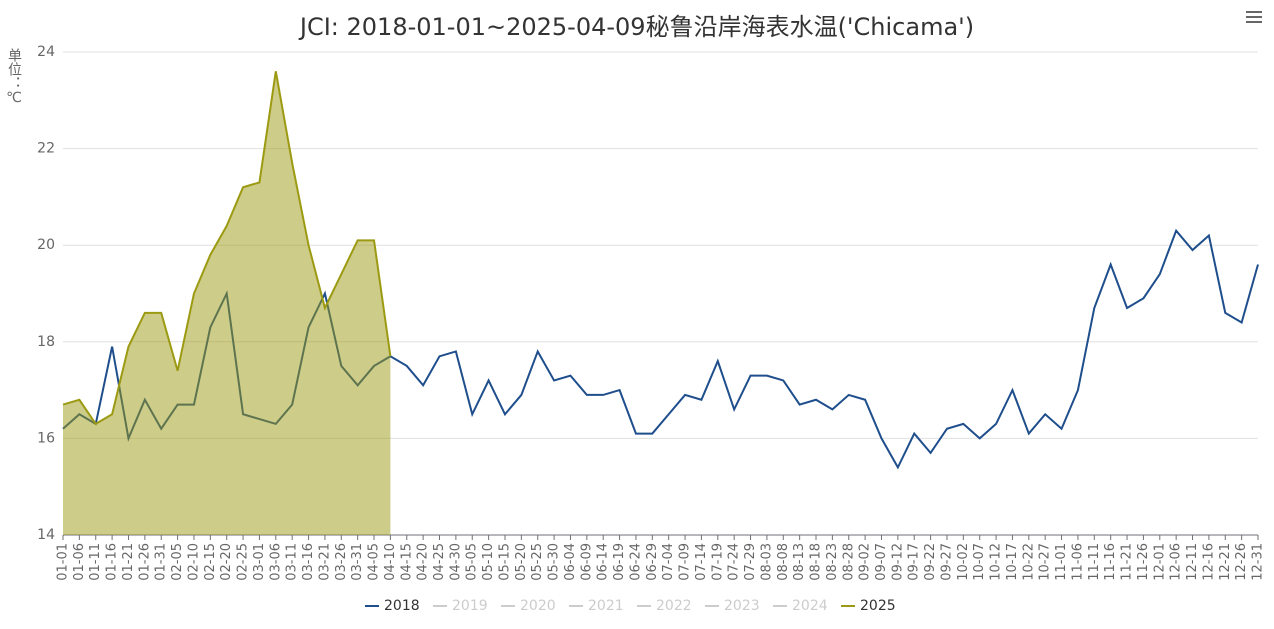  What do you see at coordinates (95, 562) in the screenshot?
I see `x-tick-label: 01-11` at bounding box center [95, 562].